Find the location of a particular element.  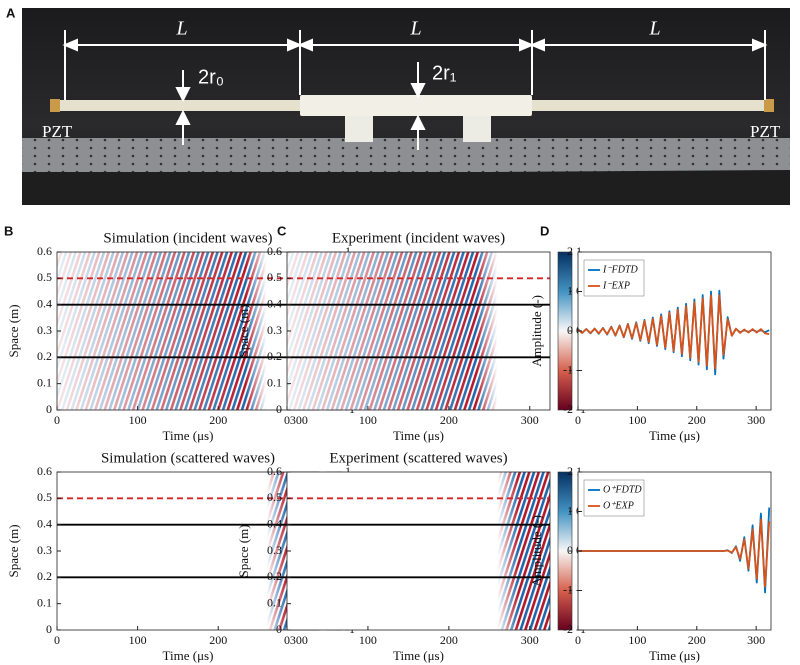

legend-label: O⁺EXP is located at coordinates (618, 505).